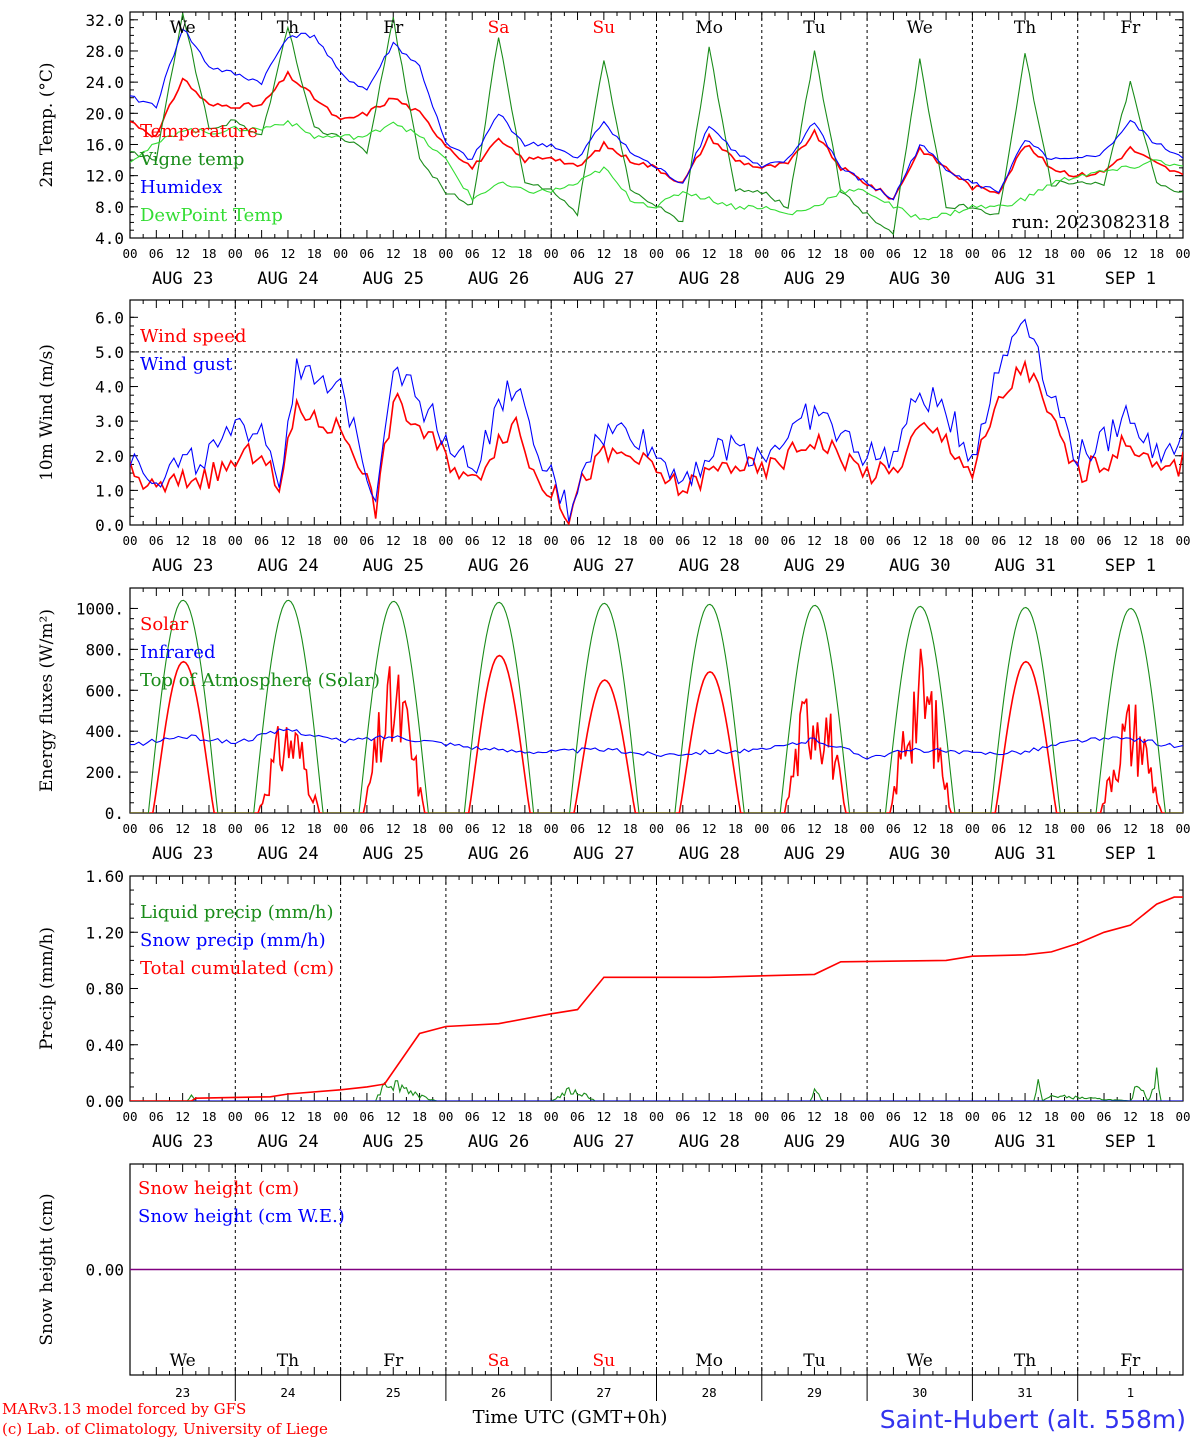 The height and width of the screenshot is (1440, 1194). What do you see at coordinates (114, 813) in the screenshot?
I see `y-tick-label: 0.` at bounding box center [114, 813].